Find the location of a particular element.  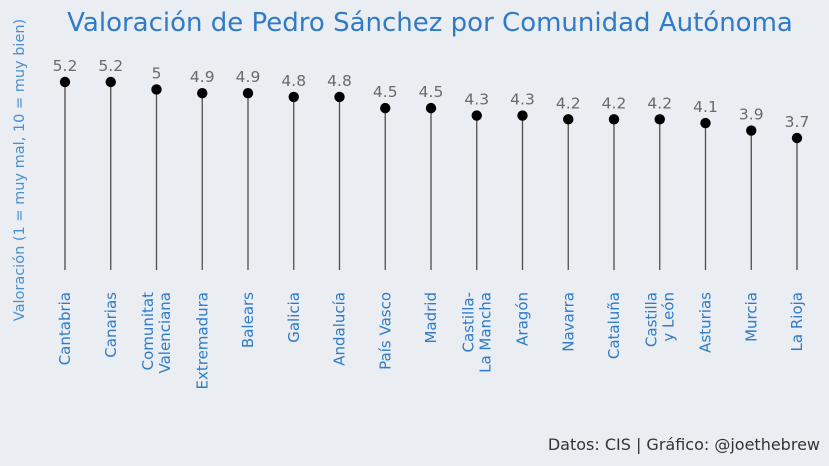

x-tick-label: País Vasco is located at coordinates (385, 331).